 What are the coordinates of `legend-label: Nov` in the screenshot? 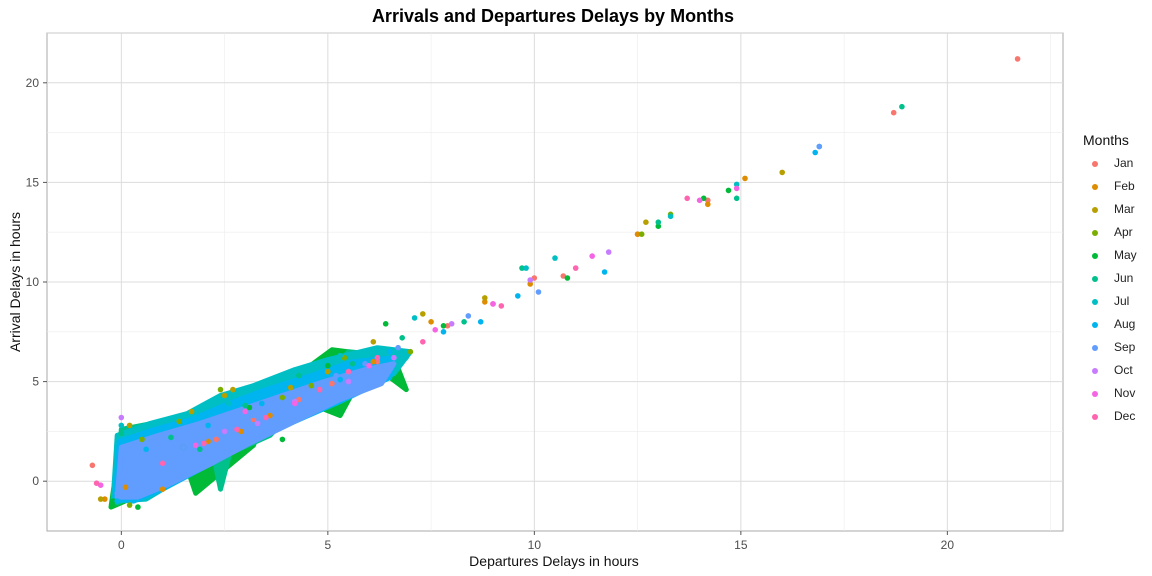 It's located at (1125, 393).